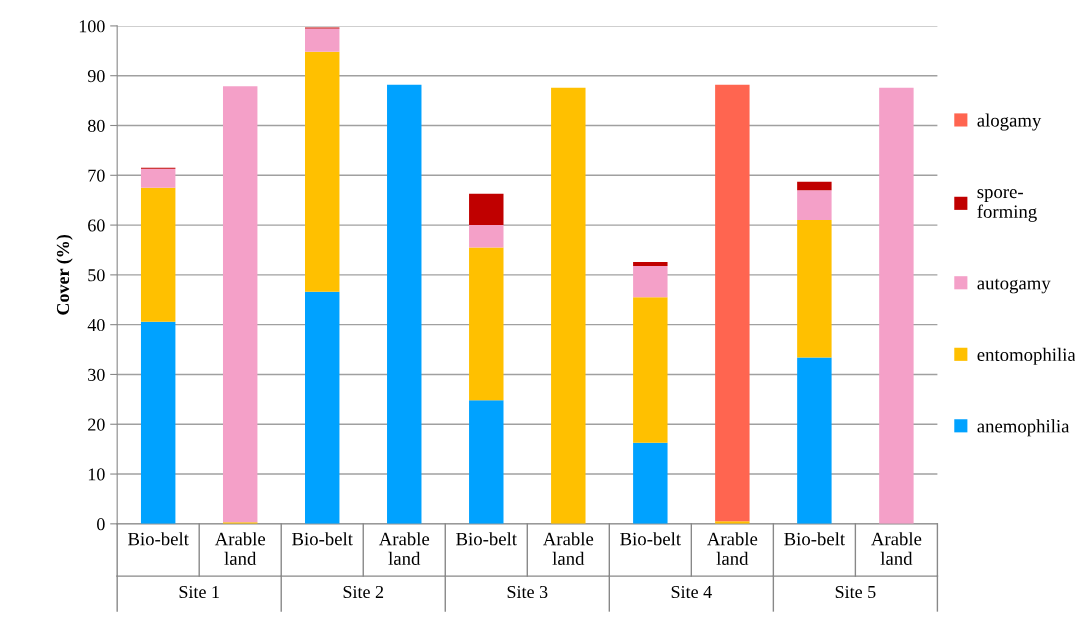 The image size is (1075, 617). I want to click on text: Site 5, so click(855, 592).